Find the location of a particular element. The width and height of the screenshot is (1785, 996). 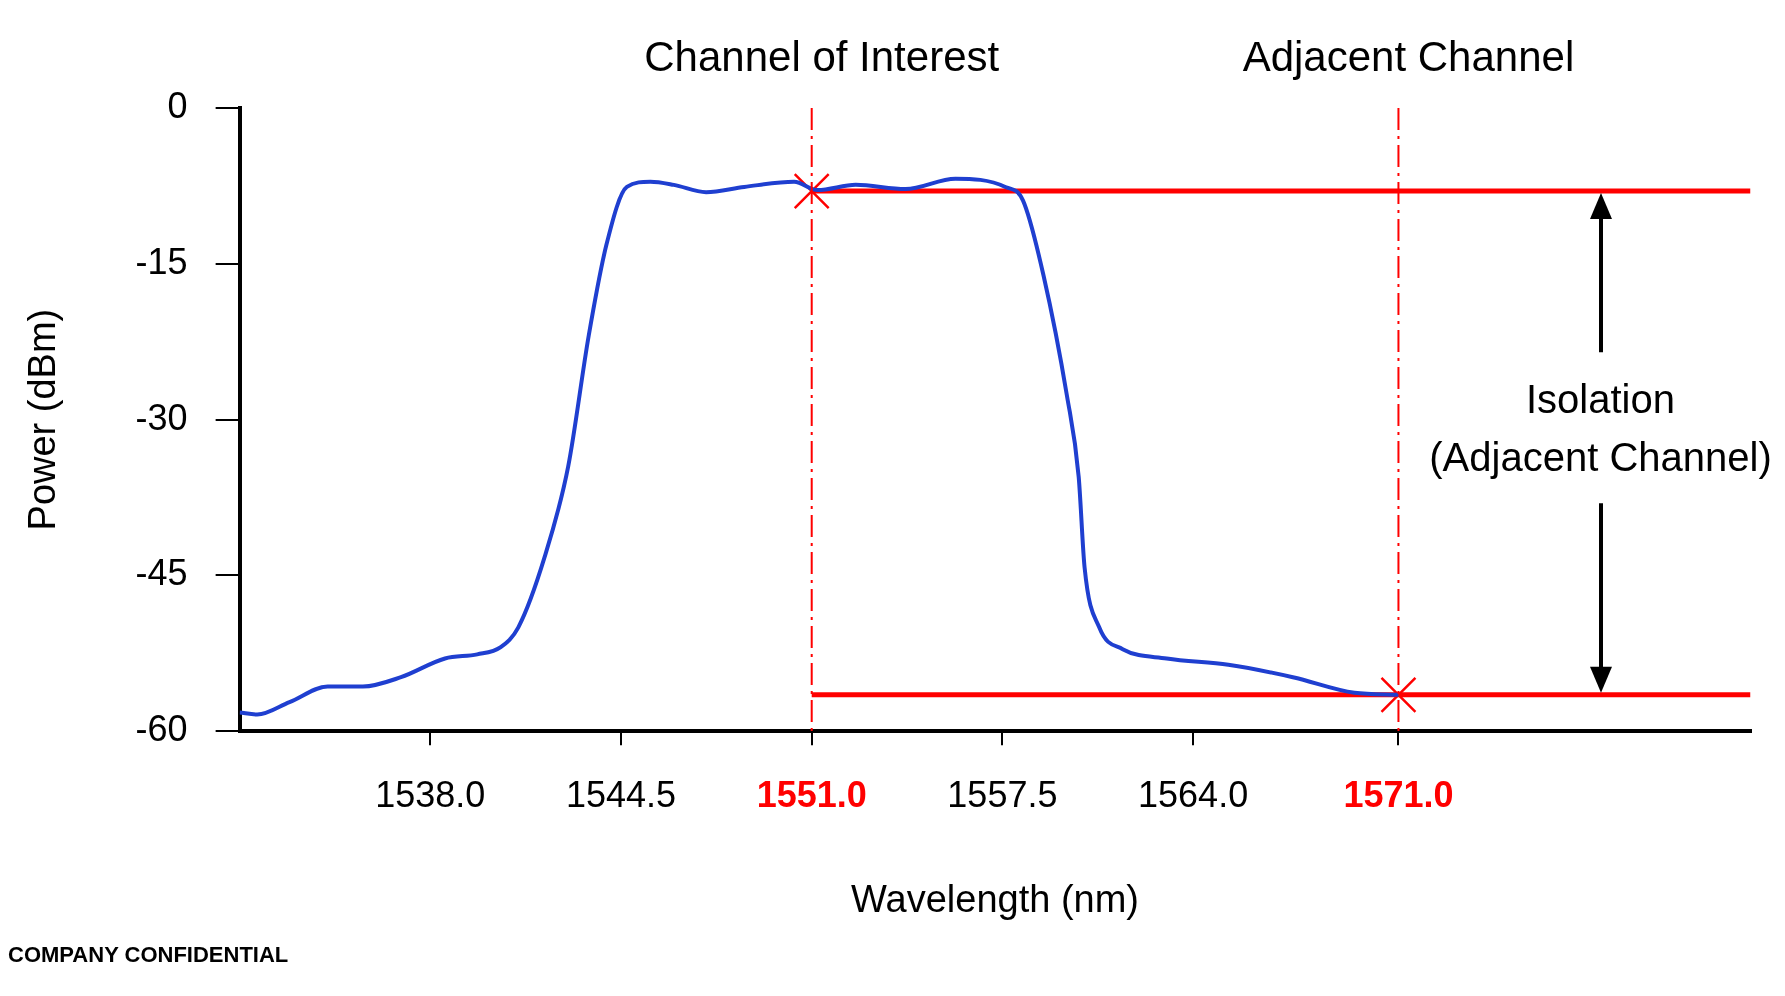

x-tick-label: 1551.0 is located at coordinates (811, 794).